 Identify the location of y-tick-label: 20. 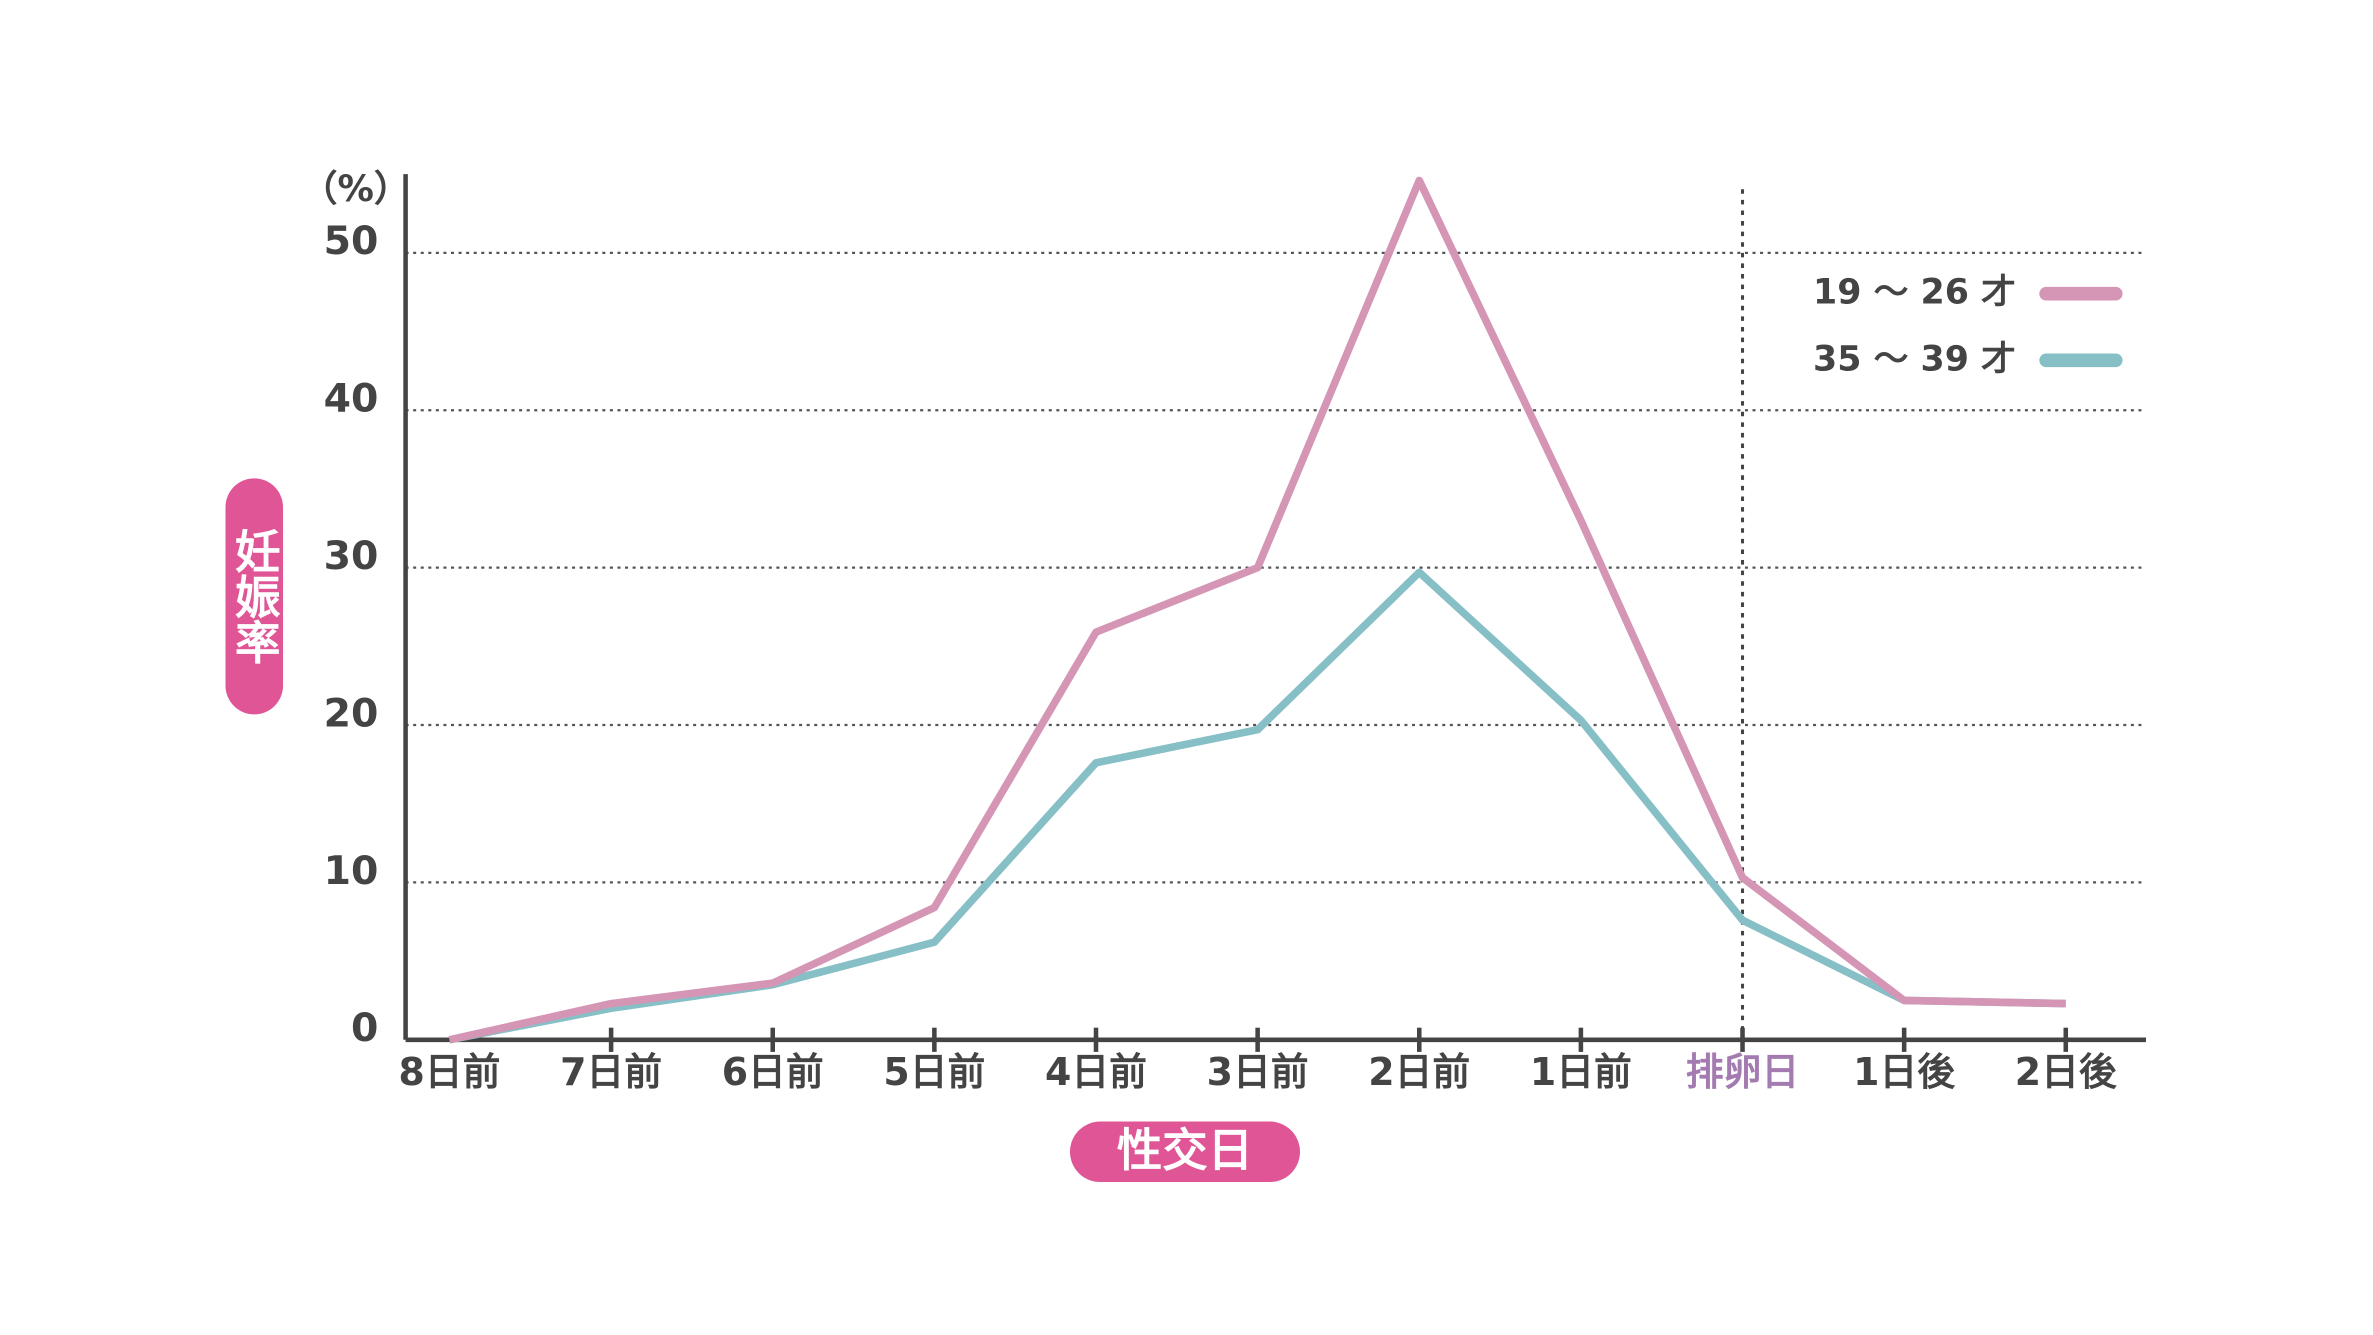
(351, 713).